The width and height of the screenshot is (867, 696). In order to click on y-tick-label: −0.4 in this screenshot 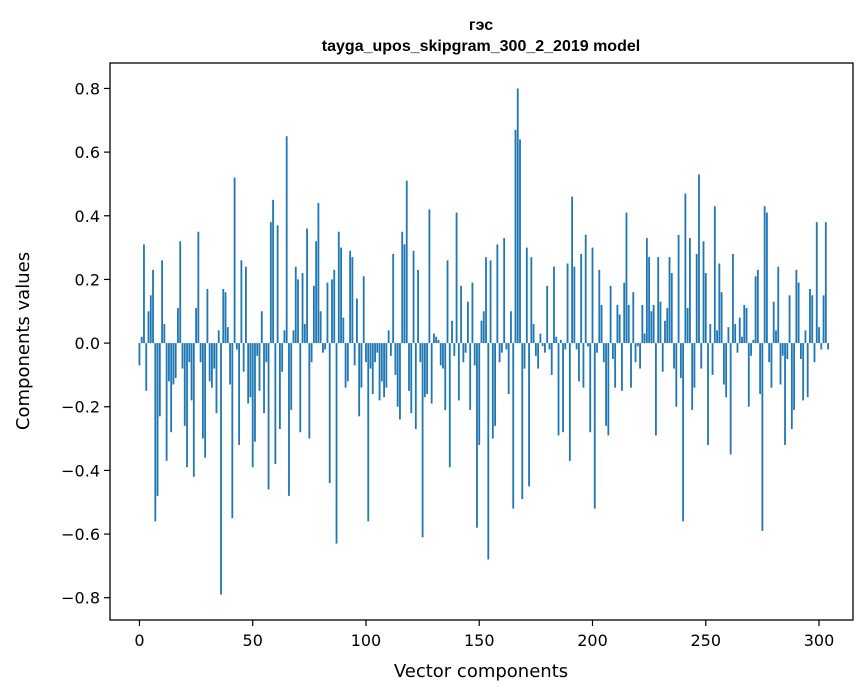, I will do `click(80, 470)`.